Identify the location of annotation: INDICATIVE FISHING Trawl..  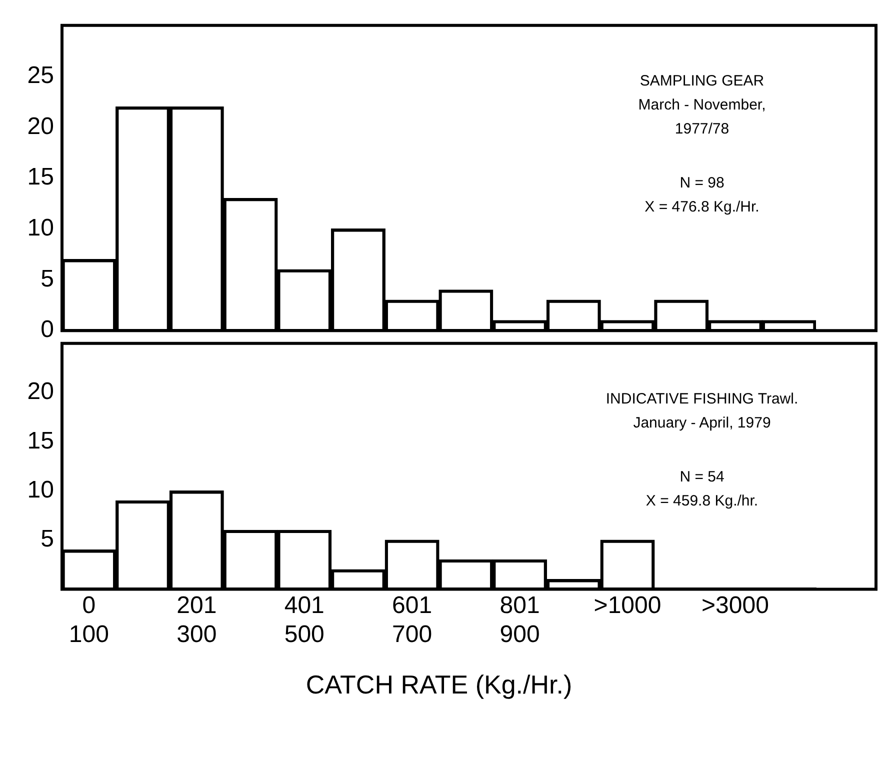
(702, 399).